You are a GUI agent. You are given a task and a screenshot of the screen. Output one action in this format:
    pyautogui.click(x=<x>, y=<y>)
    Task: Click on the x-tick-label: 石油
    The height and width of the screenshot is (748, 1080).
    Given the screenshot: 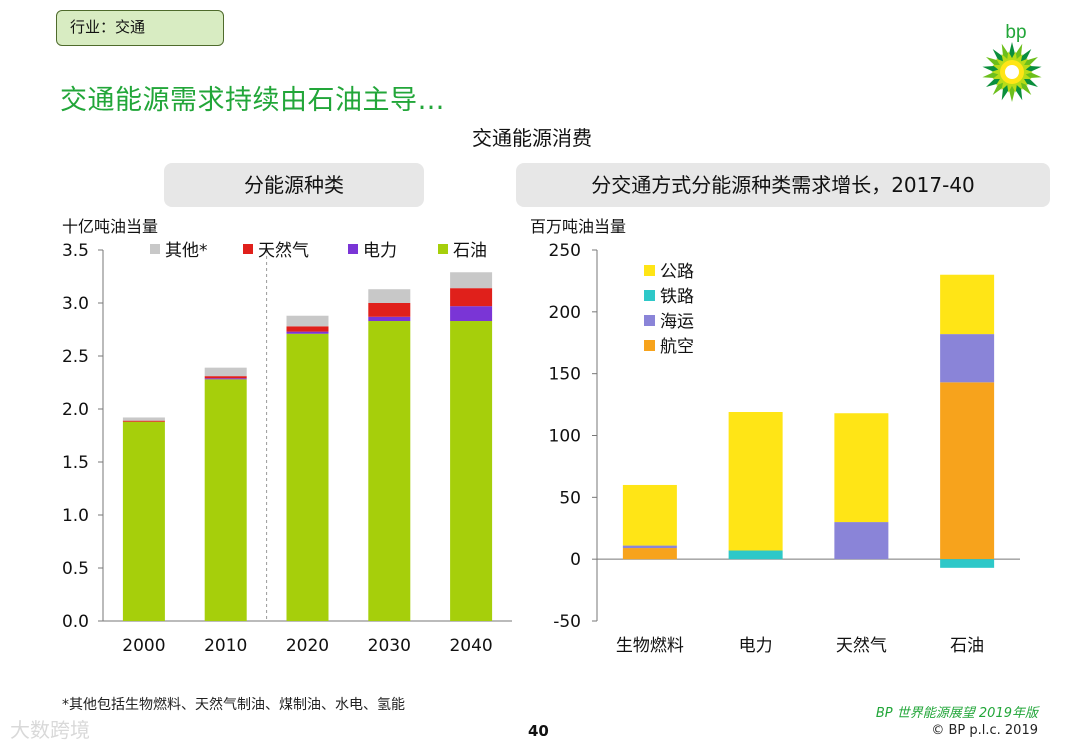 What is the action you would take?
    pyautogui.click(x=967, y=646)
    